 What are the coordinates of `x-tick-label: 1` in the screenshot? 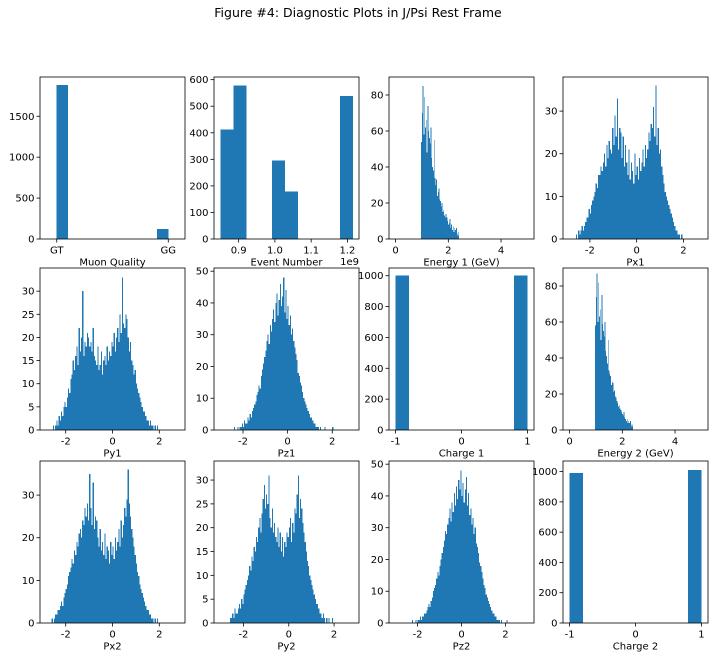 It's located at (527, 442).